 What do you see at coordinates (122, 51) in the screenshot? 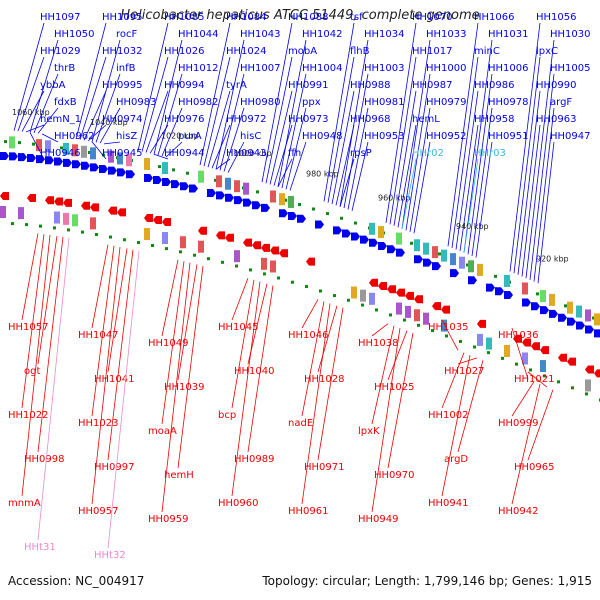
I see `gene-label: HH1032` at bounding box center [122, 51].